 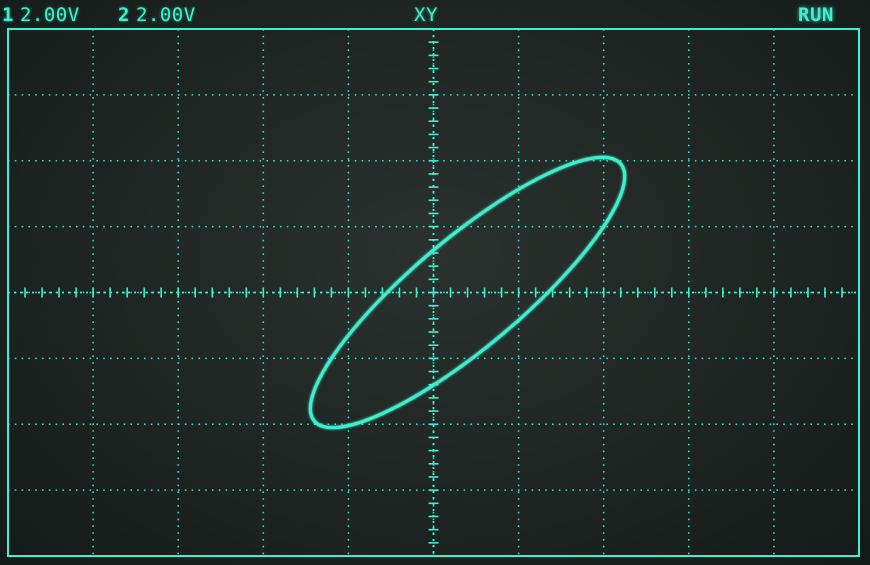 What do you see at coordinates (426, 15) in the screenshot?
I see `display-mode-label: XY` at bounding box center [426, 15].